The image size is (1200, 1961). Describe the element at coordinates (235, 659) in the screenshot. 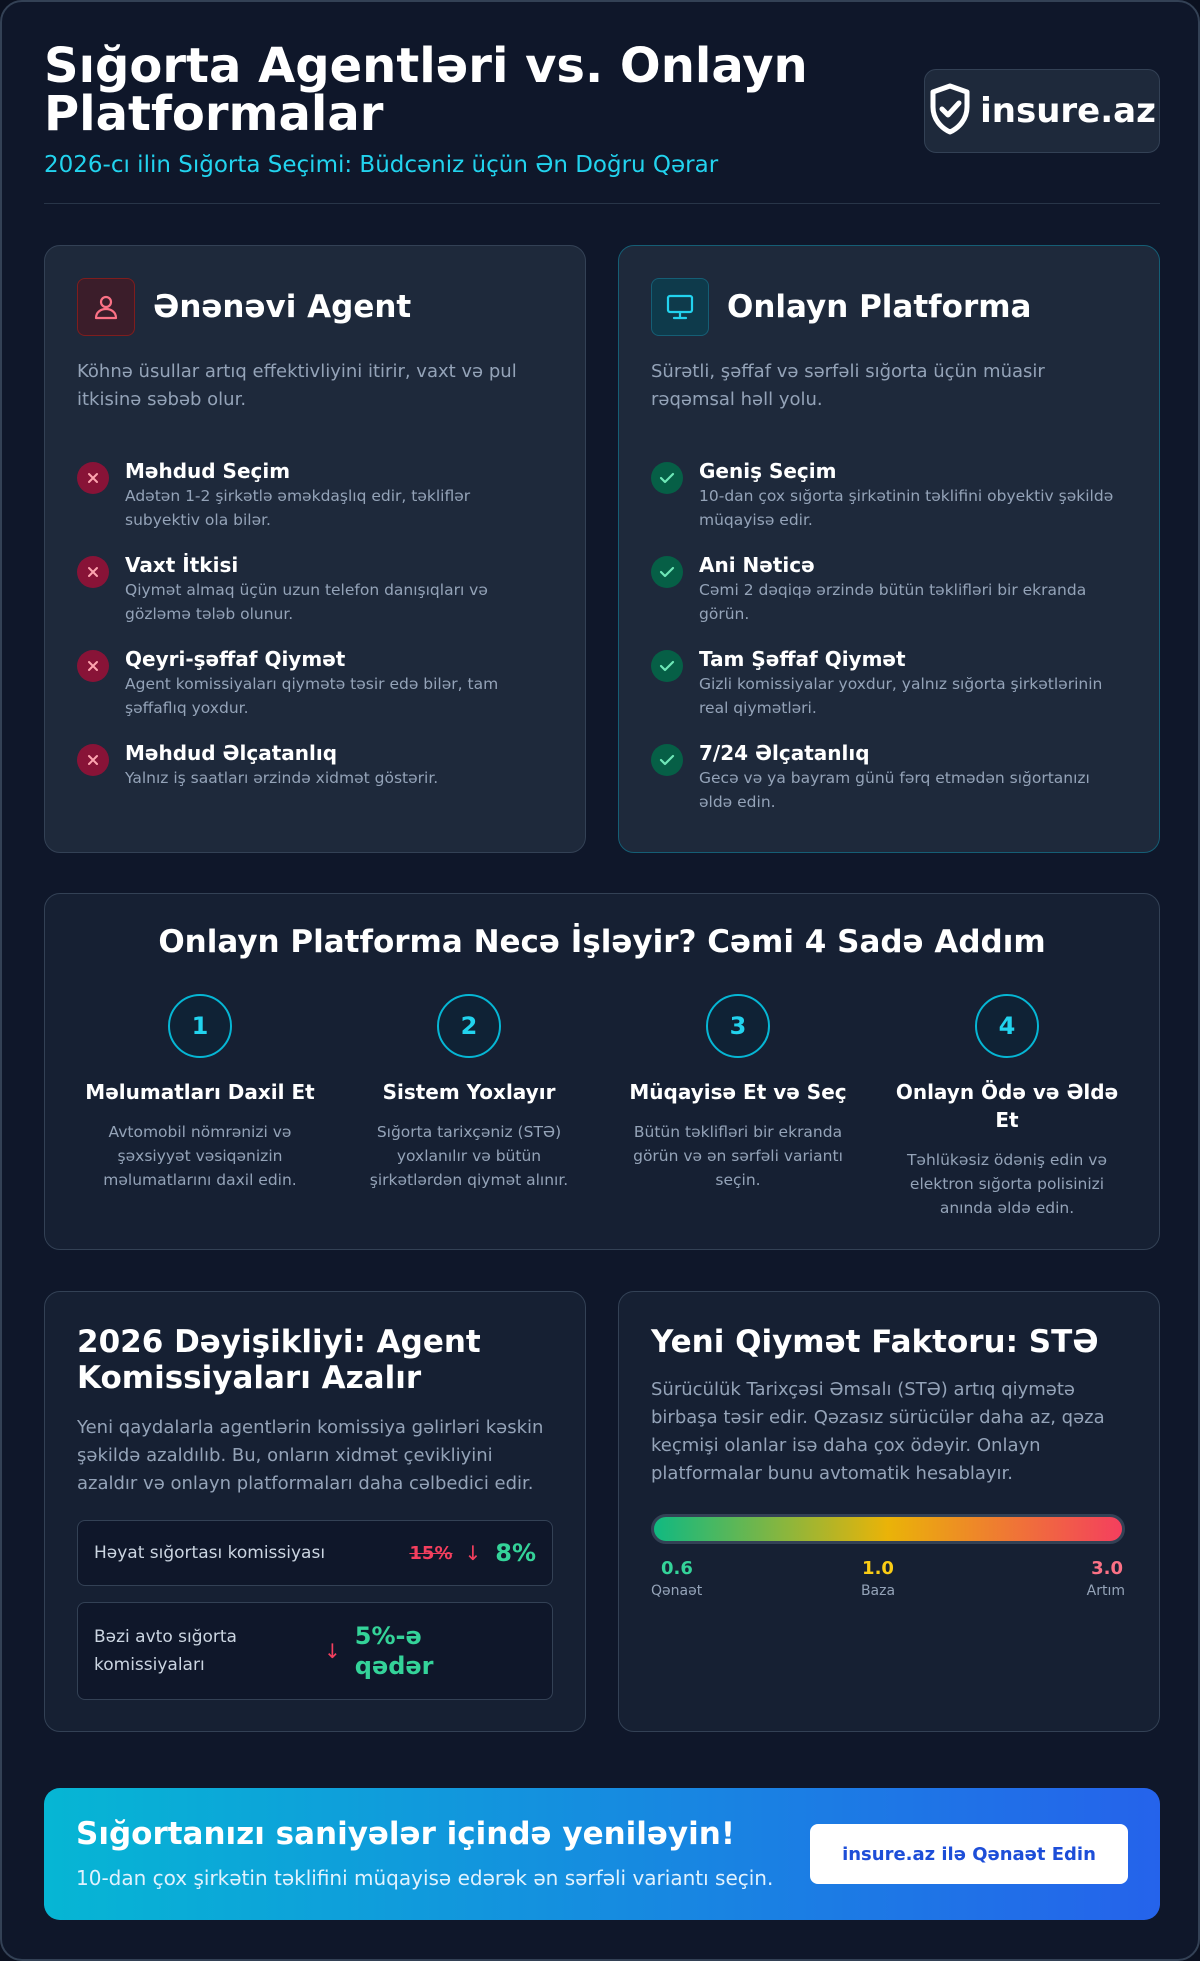

I see `feature-title: Qeyri-şəffaf Qiymət` at that location.